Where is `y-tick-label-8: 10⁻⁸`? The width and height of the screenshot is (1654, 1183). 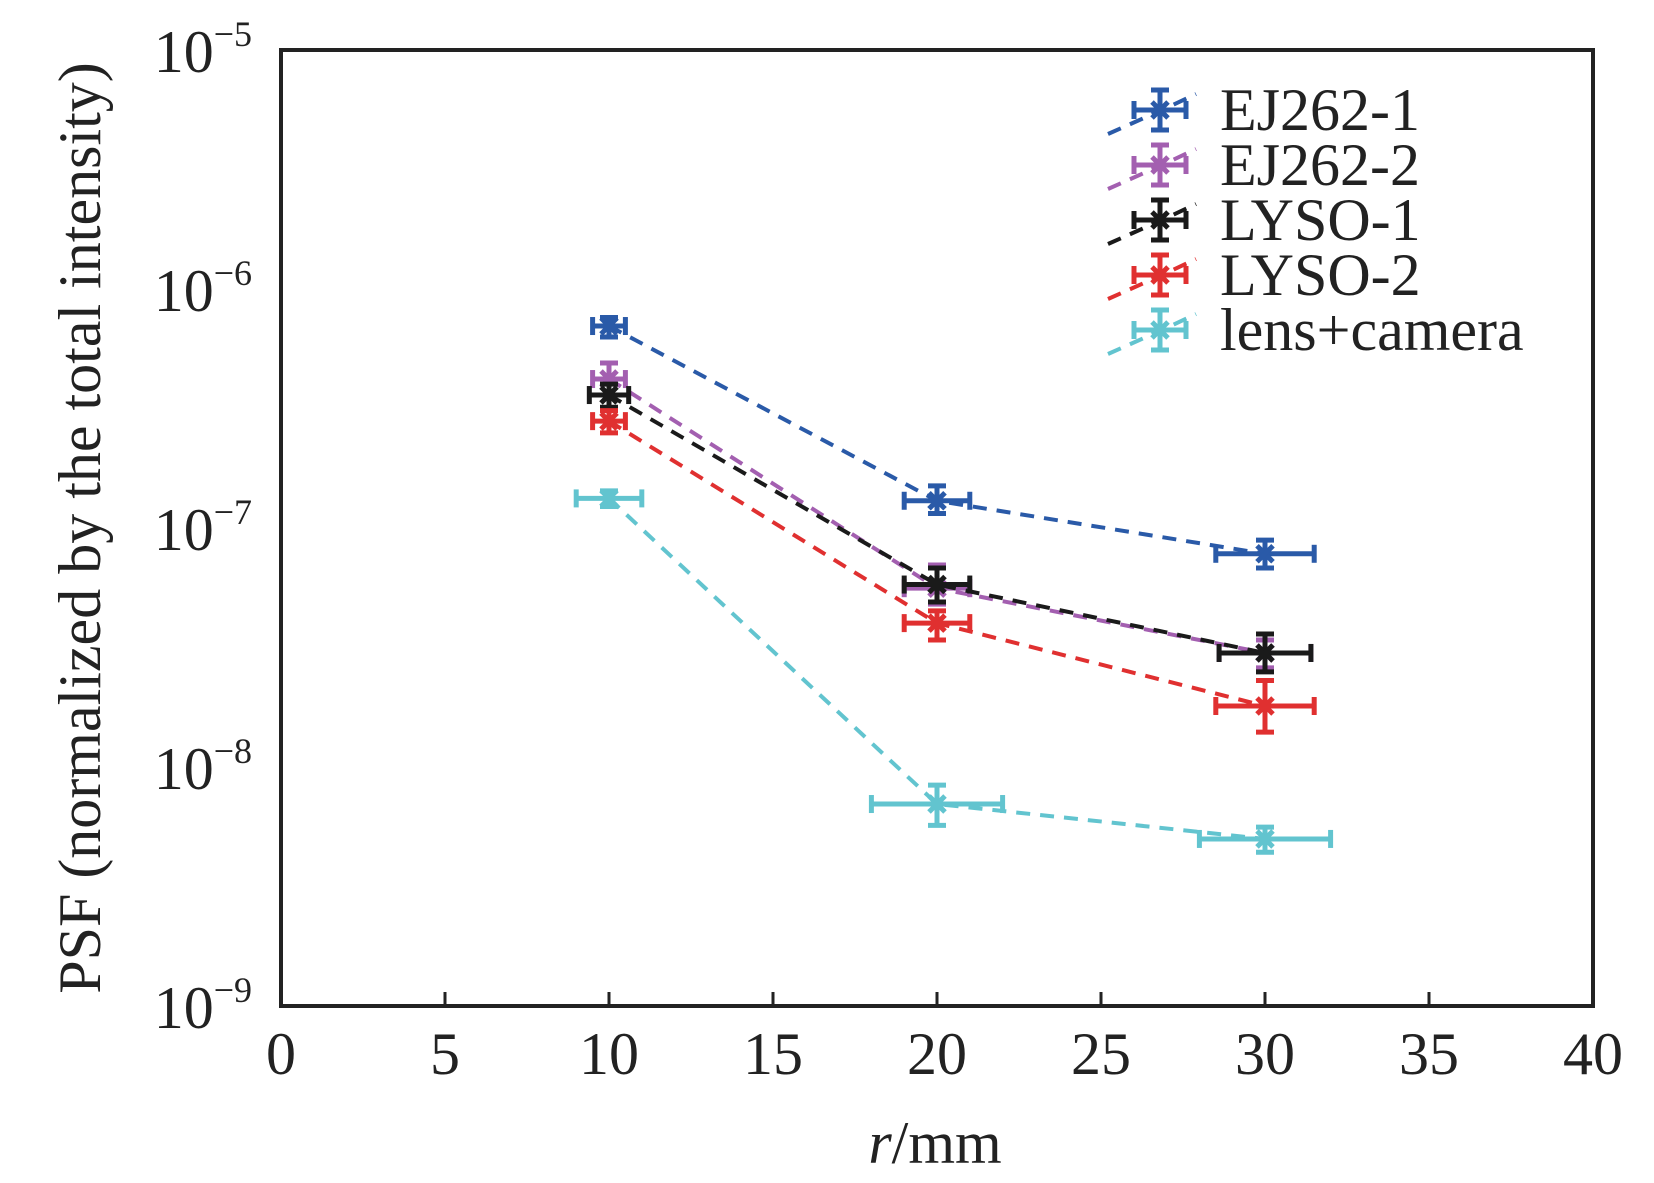
y-tick-label-8: 10⁻⁸ is located at coordinates (203, 766).